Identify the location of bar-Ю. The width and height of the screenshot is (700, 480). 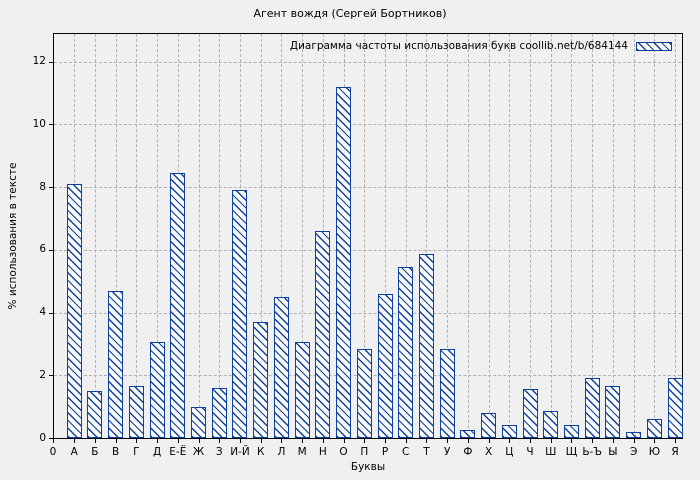
(654, 428).